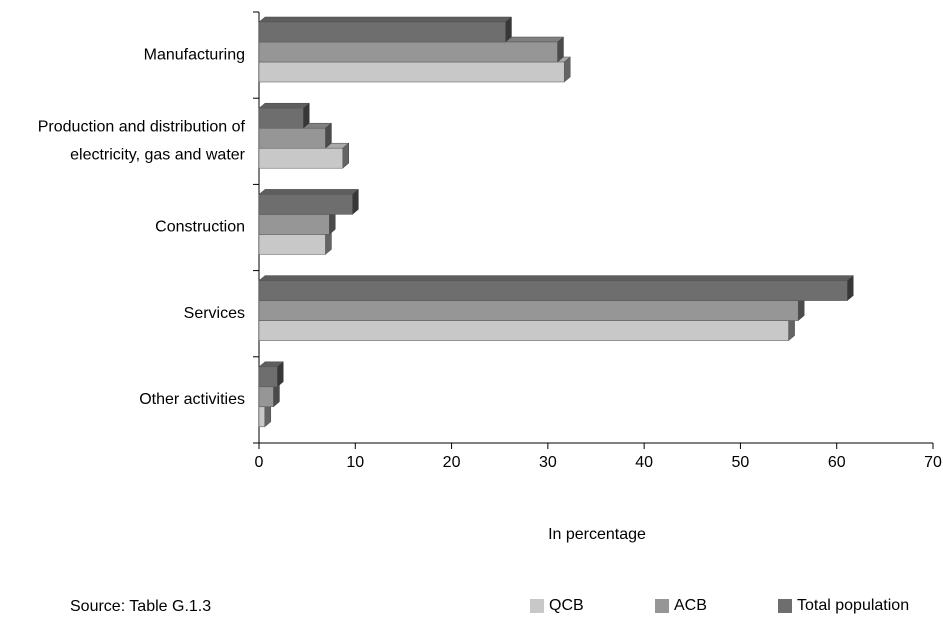 This screenshot has width=943, height=624. I want to click on x-tick-label: 20, so click(452, 462).